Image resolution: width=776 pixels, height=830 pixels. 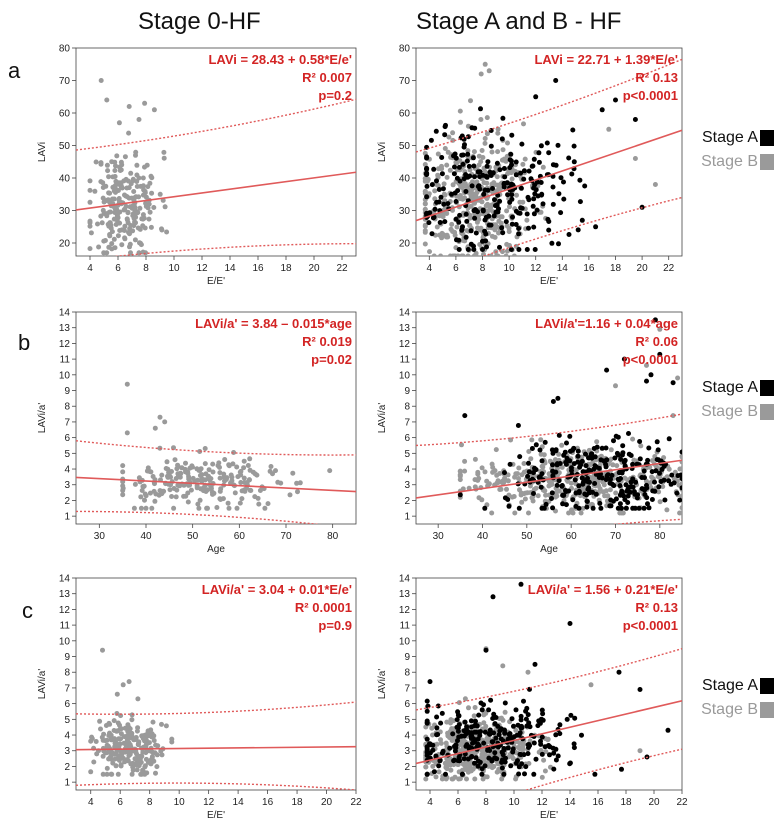 I want to click on x-tick-label: 30, so click(x=100, y=536).